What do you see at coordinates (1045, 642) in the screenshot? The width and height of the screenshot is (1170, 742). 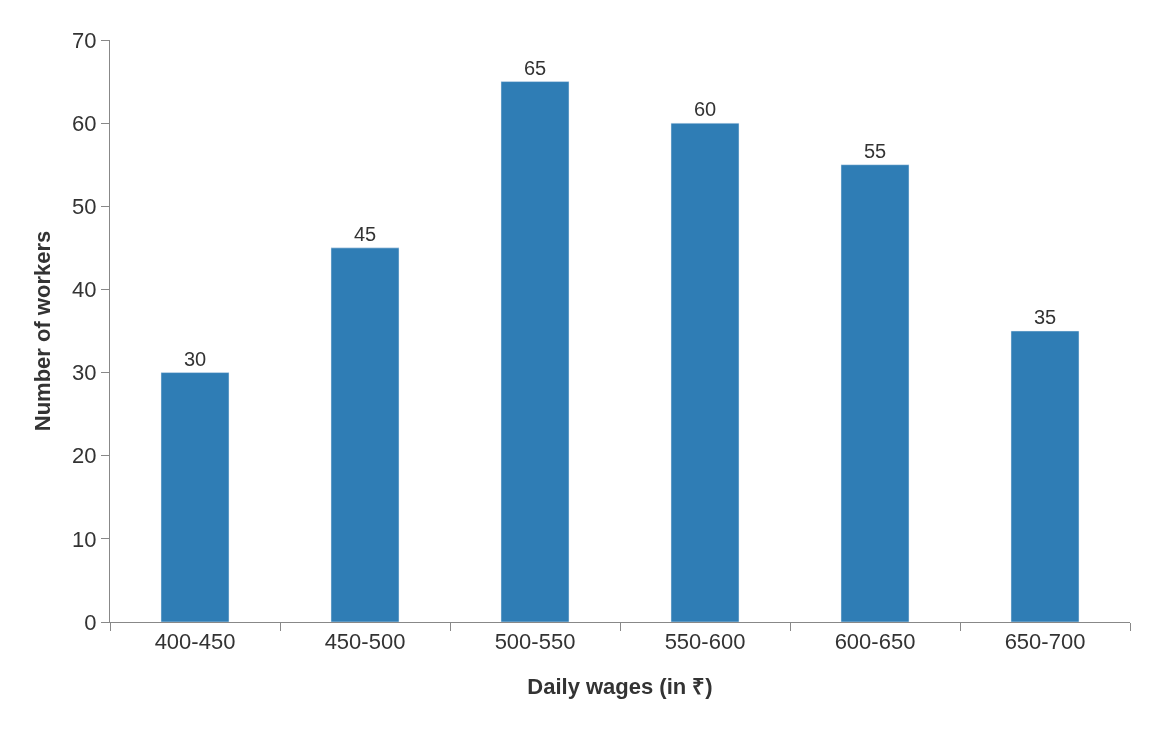 I see `x-tick-label: 650-700` at bounding box center [1045, 642].